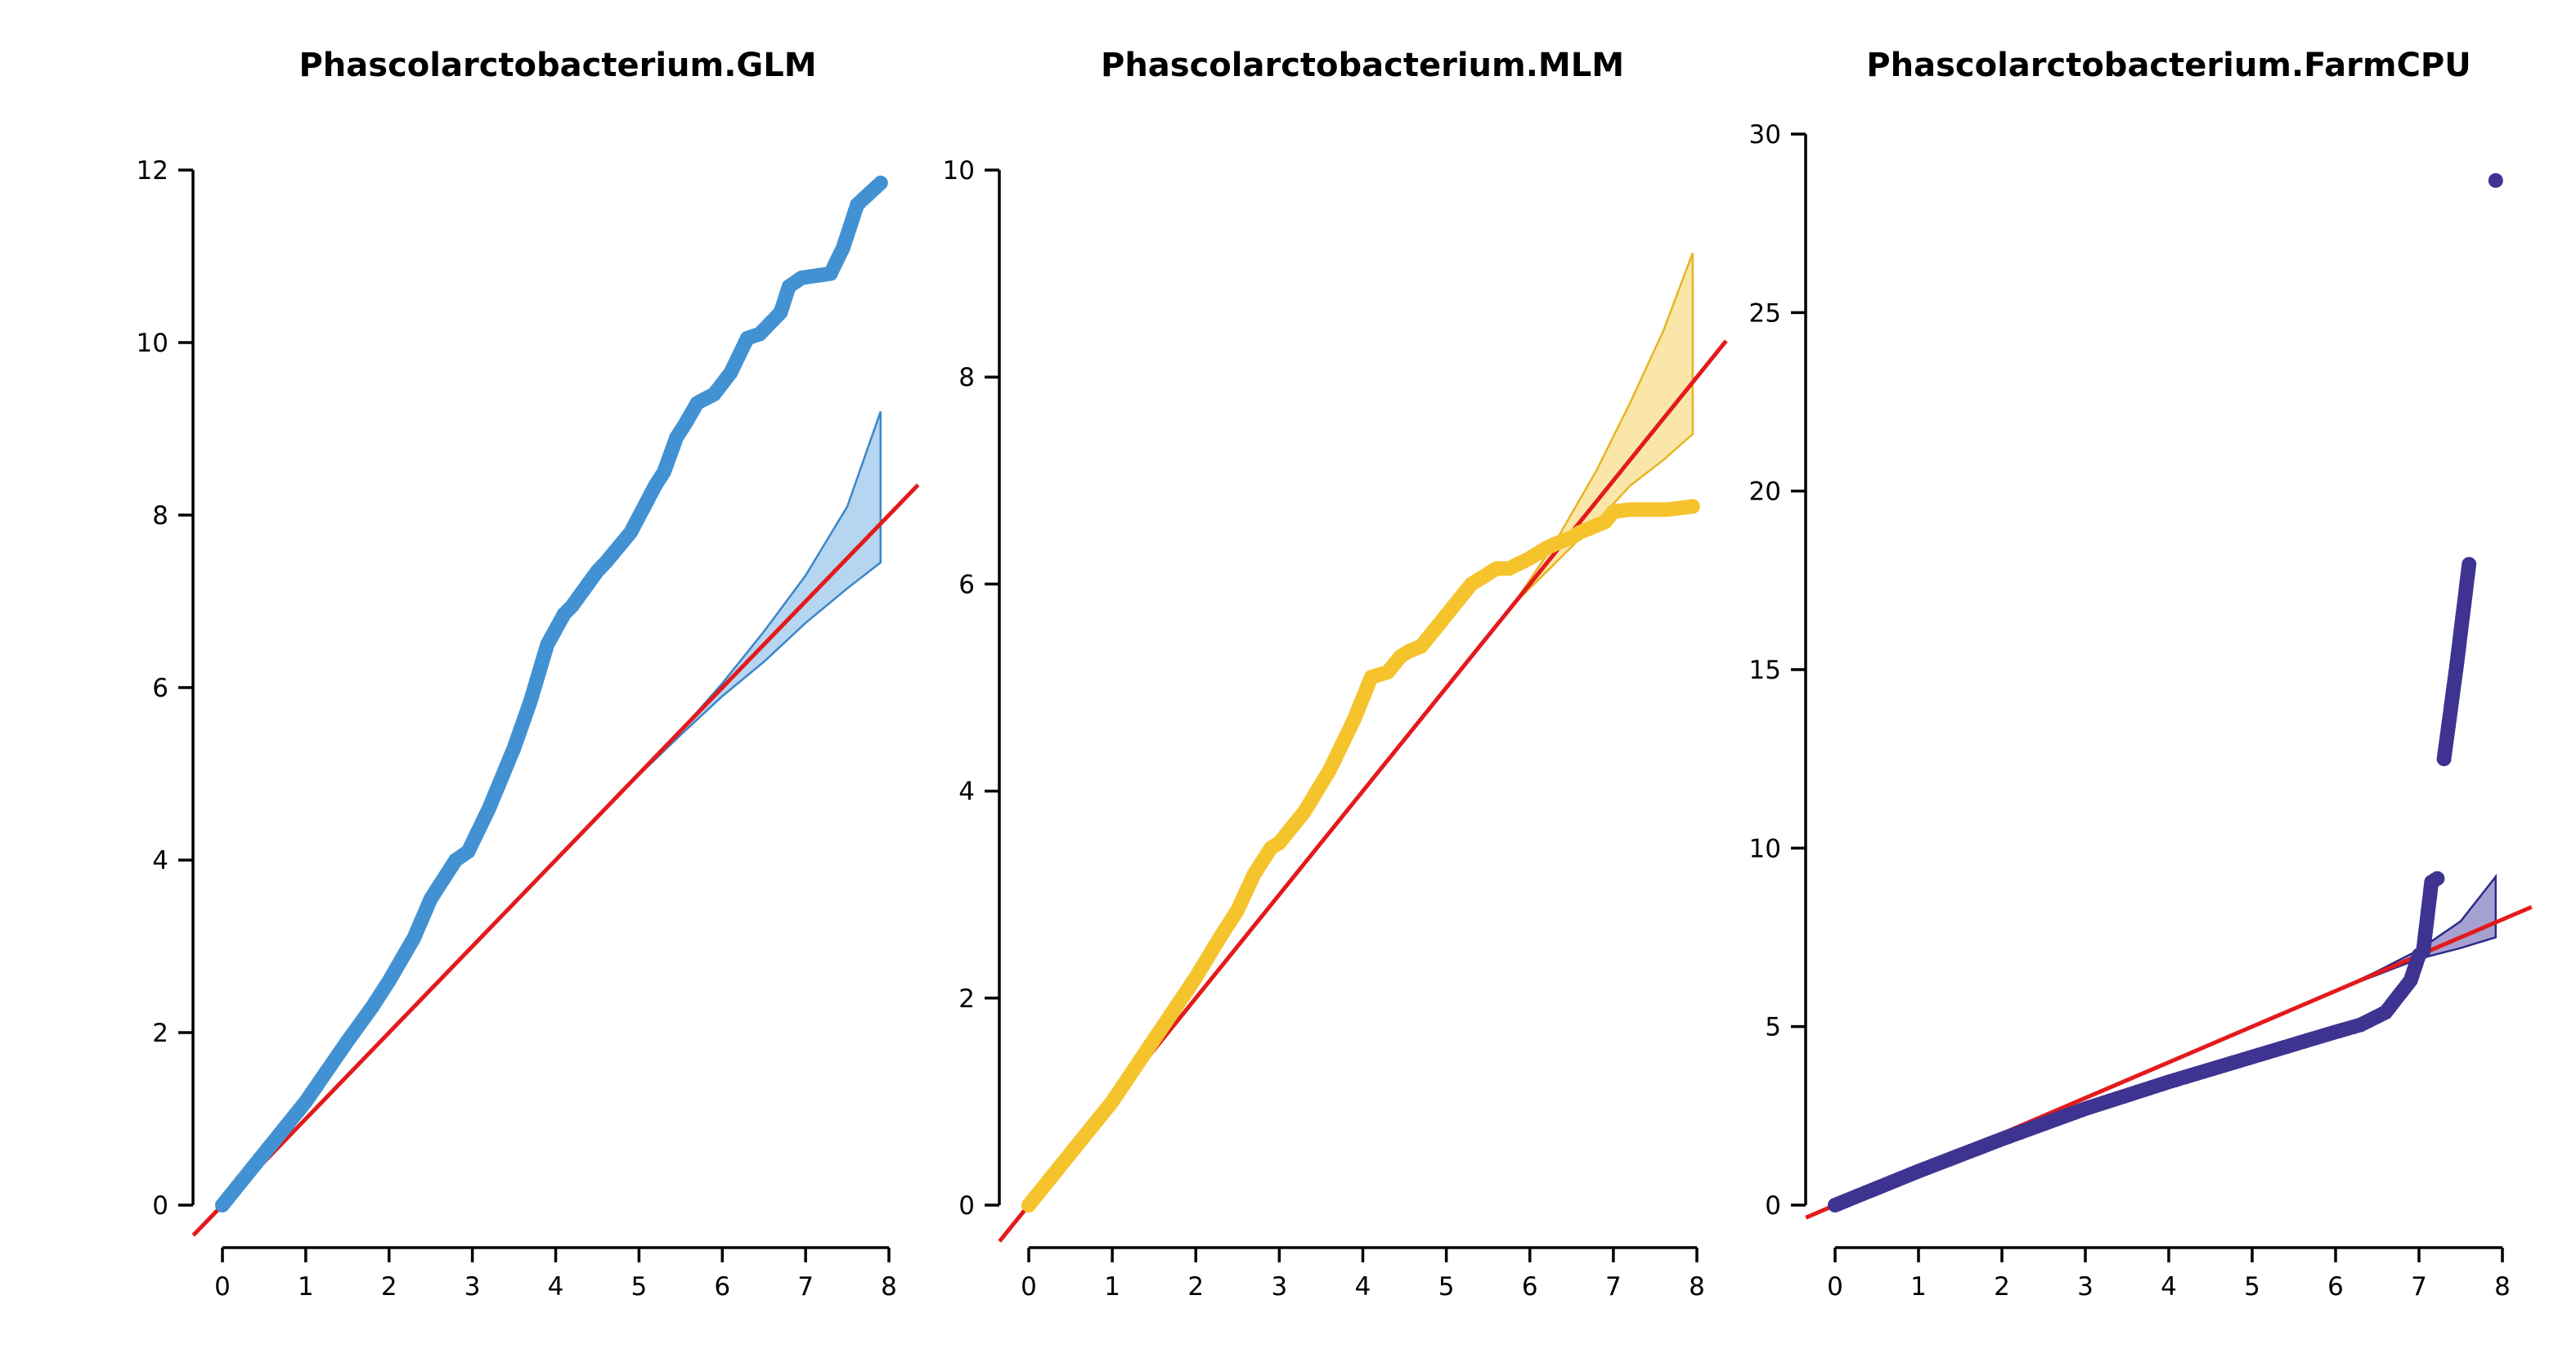  What do you see at coordinates (152, 171) in the screenshot?
I see `y-tick-label: 12` at bounding box center [152, 171].